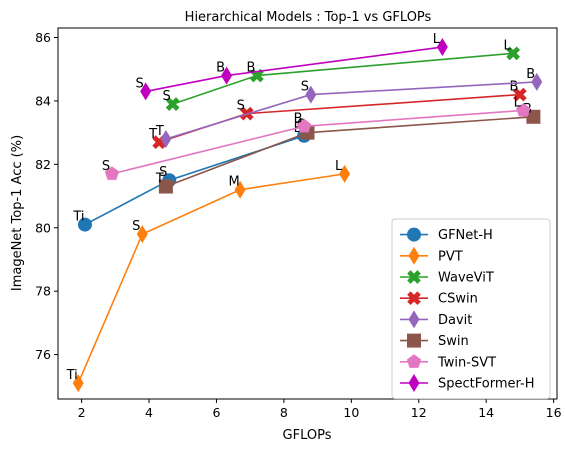 The image size is (565, 452). Describe the element at coordinates (339, 166) in the screenshot. I see `point-label-pvt: L` at that location.